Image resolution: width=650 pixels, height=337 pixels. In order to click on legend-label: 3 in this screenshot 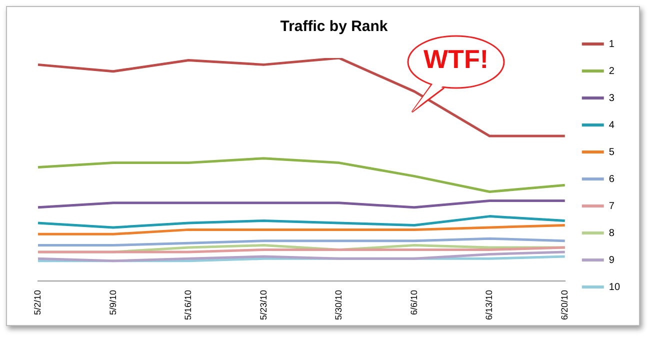, I will do `click(611, 98)`.